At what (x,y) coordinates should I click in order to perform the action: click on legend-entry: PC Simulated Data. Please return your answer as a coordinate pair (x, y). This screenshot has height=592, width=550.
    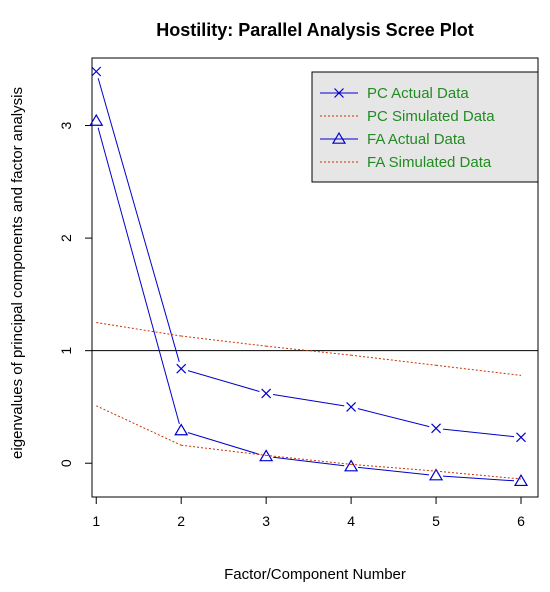
    Looking at the image, I should click on (407, 116).